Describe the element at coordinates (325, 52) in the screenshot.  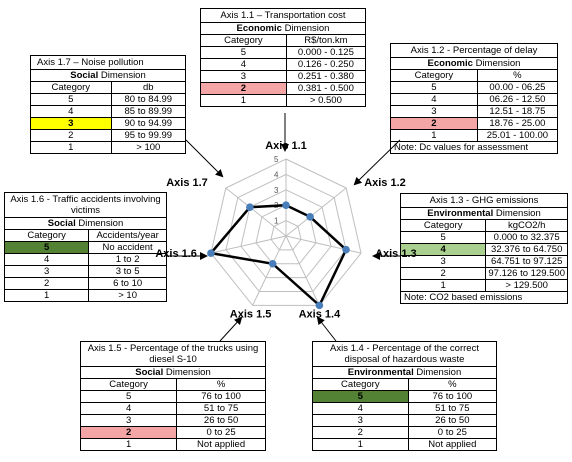
I see `range-cell: 0.000 - 0.125` at that location.